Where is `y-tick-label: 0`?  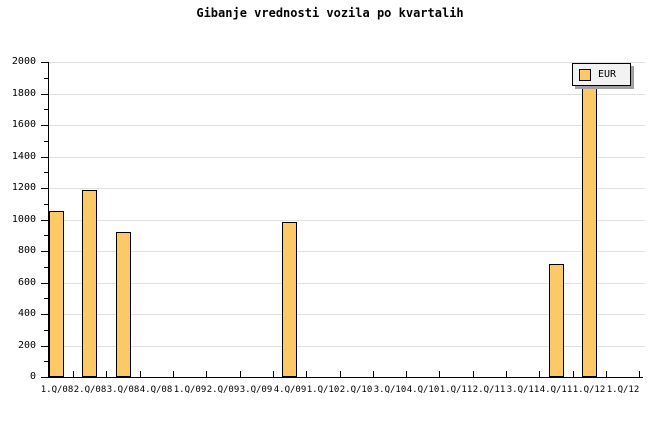
y-tick-label: 0 is located at coordinates (32, 376).